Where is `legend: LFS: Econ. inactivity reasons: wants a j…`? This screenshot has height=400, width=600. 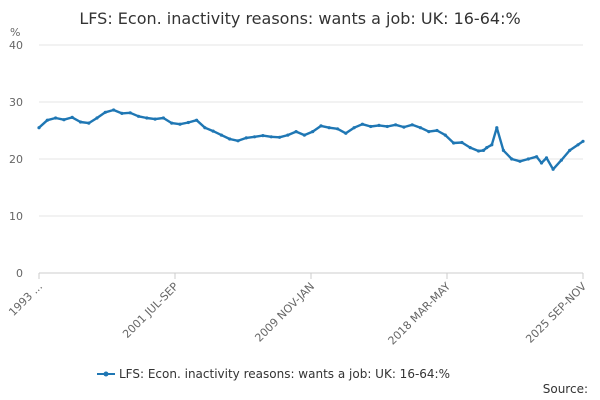
legend: LFS: Econ. inactivity reasons: wants a j… is located at coordinates (273, 374).